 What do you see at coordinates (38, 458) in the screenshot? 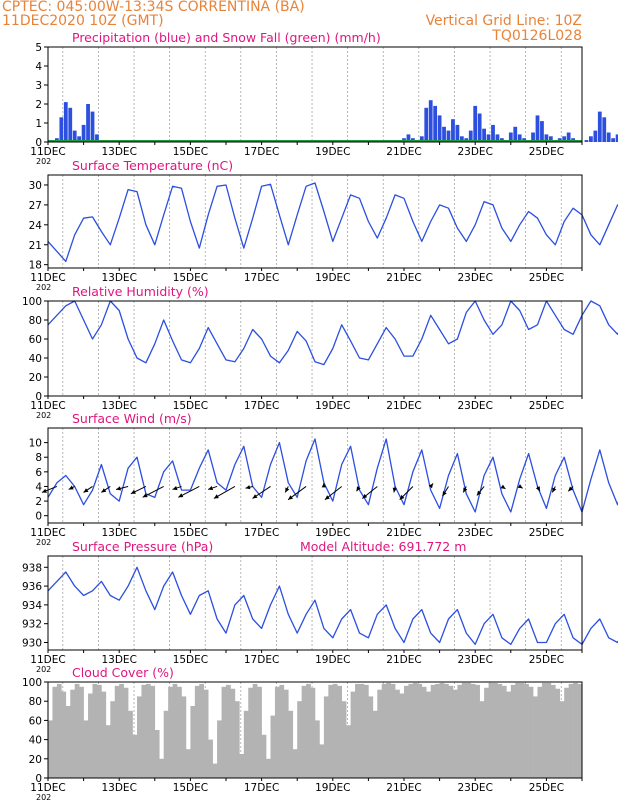
I see `y-tick-label: 8` at bounding box center [38, 458].